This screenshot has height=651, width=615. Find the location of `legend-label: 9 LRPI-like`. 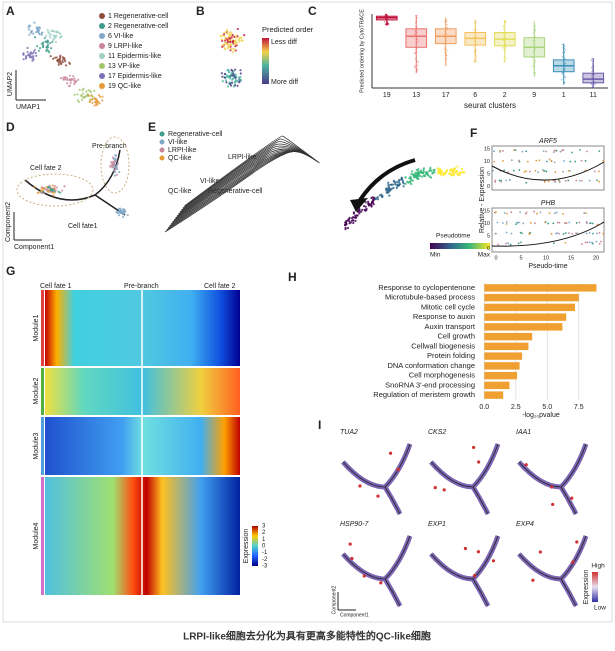

legend-label: 9 LRPI-like is located at coordinates (125, 46).